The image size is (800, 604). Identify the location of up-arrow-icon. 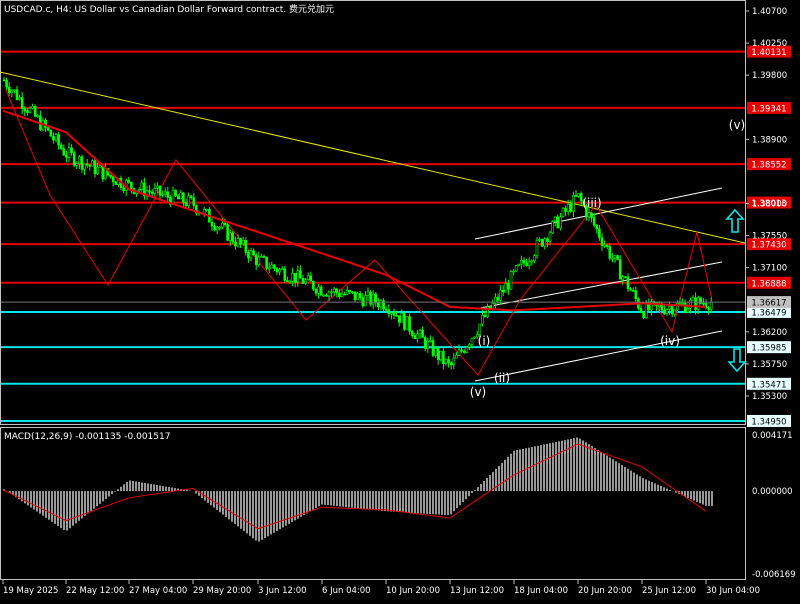
(735, 220).